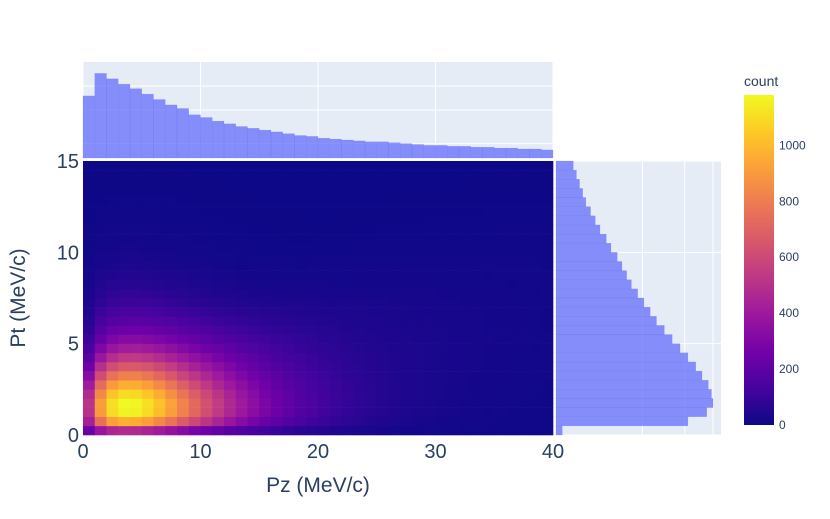 The width and height of the screenshot is (830, 519). Describe the element at coordinates (789, 201) in the screenshot. I see `colorbar-tick-label: 800` at that location.